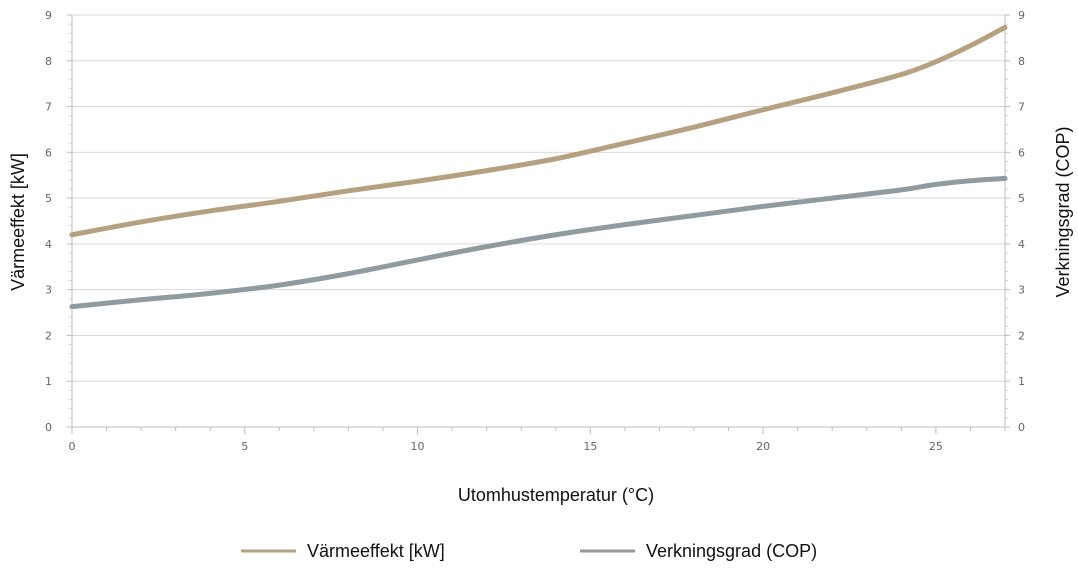  I want to click on y-tick-label: 1, so click(48, 381).